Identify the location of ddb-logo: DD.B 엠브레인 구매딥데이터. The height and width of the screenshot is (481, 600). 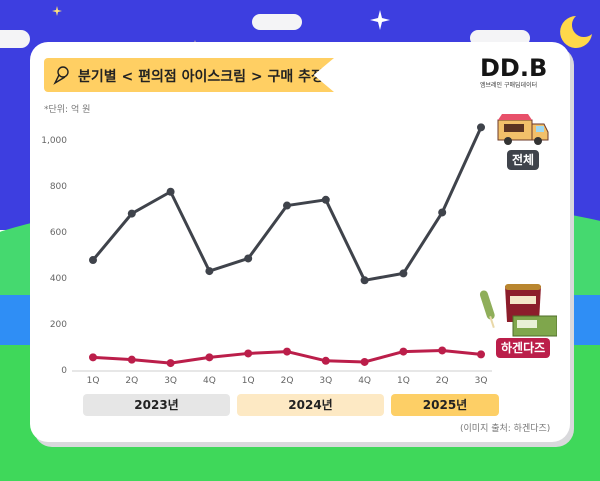
(519, 71).